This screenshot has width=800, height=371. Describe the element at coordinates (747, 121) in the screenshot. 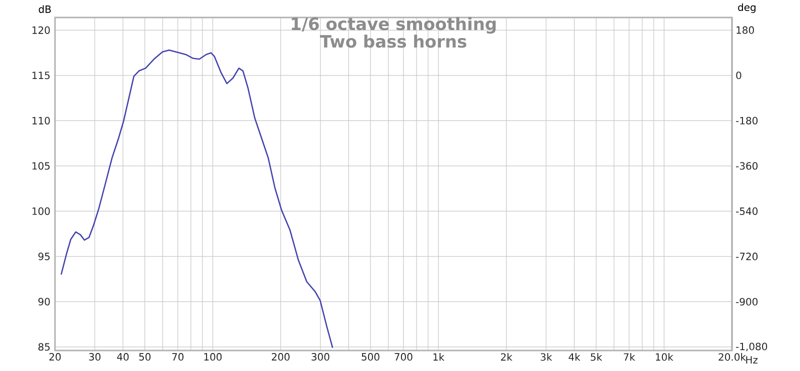

I see `y2-tick-label: -180` at that location.